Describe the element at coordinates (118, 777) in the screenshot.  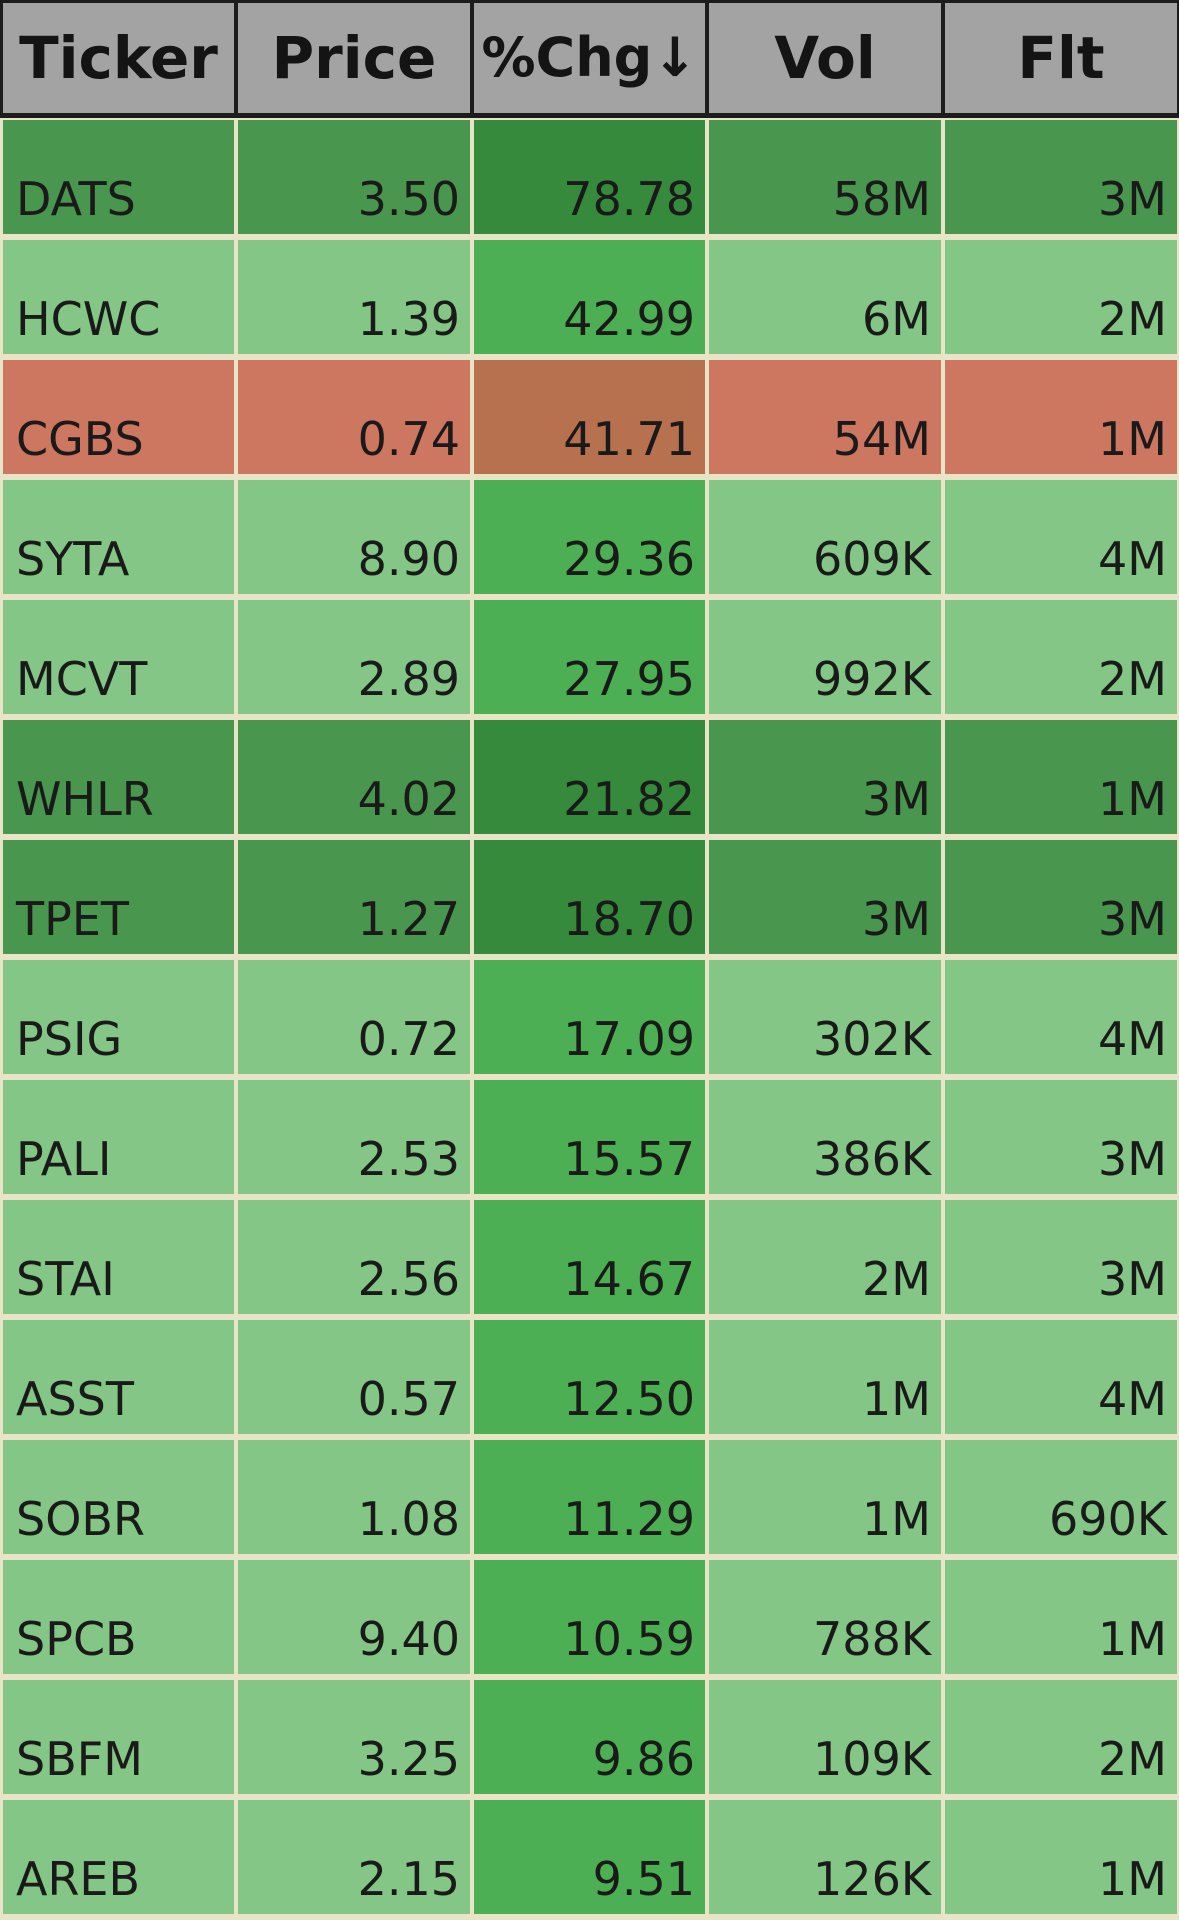
I see `cell-ticker: WHLR` at that location.